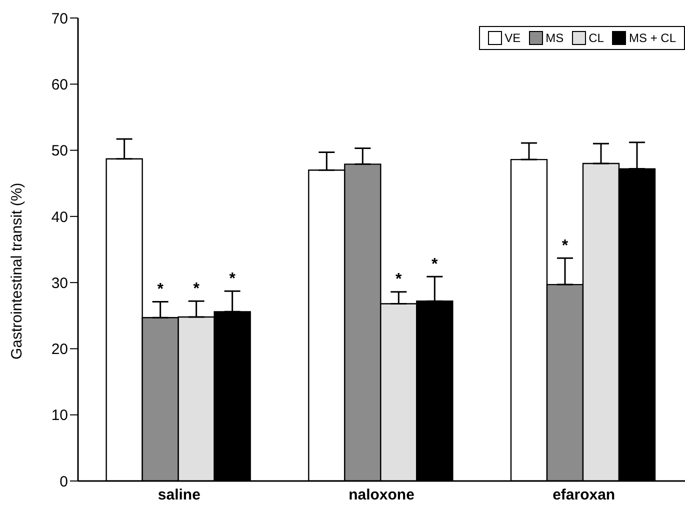  I want to click on legend-label: MS, so click(555, 38).